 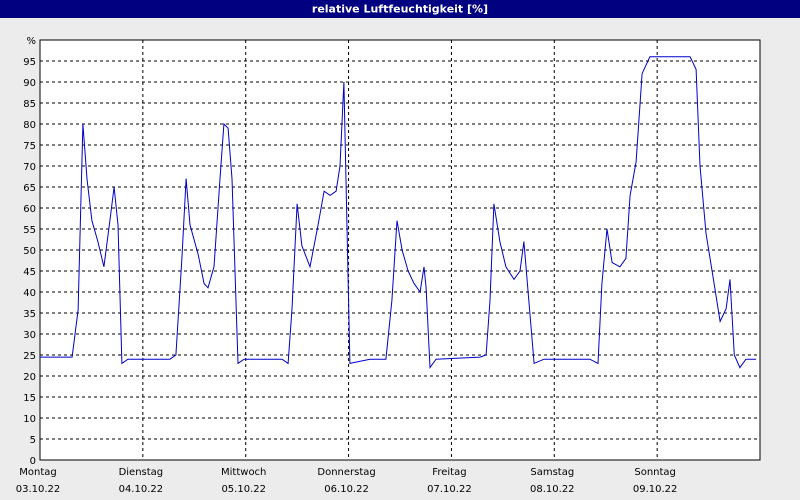 I want to click on y-tick-label: 70, so click(x=29, y=167).